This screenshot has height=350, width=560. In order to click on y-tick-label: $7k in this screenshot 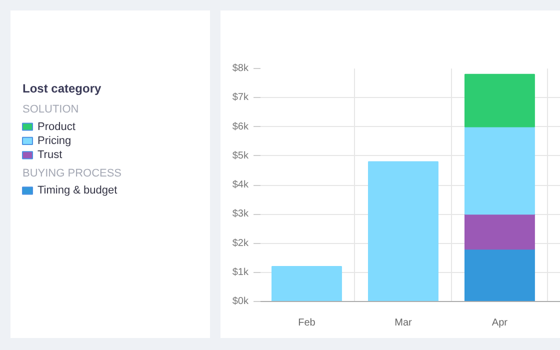, I will do `click(241, 98)`.